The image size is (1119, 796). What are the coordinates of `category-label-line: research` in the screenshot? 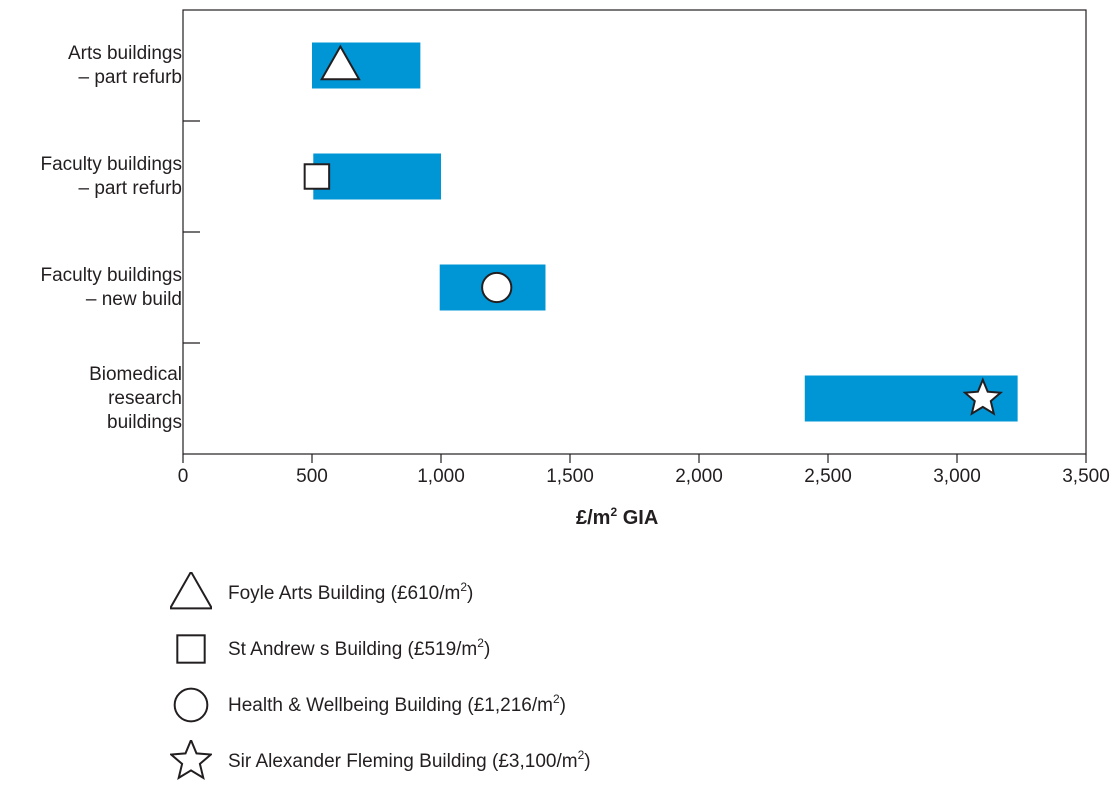 It's located at (145, 398).